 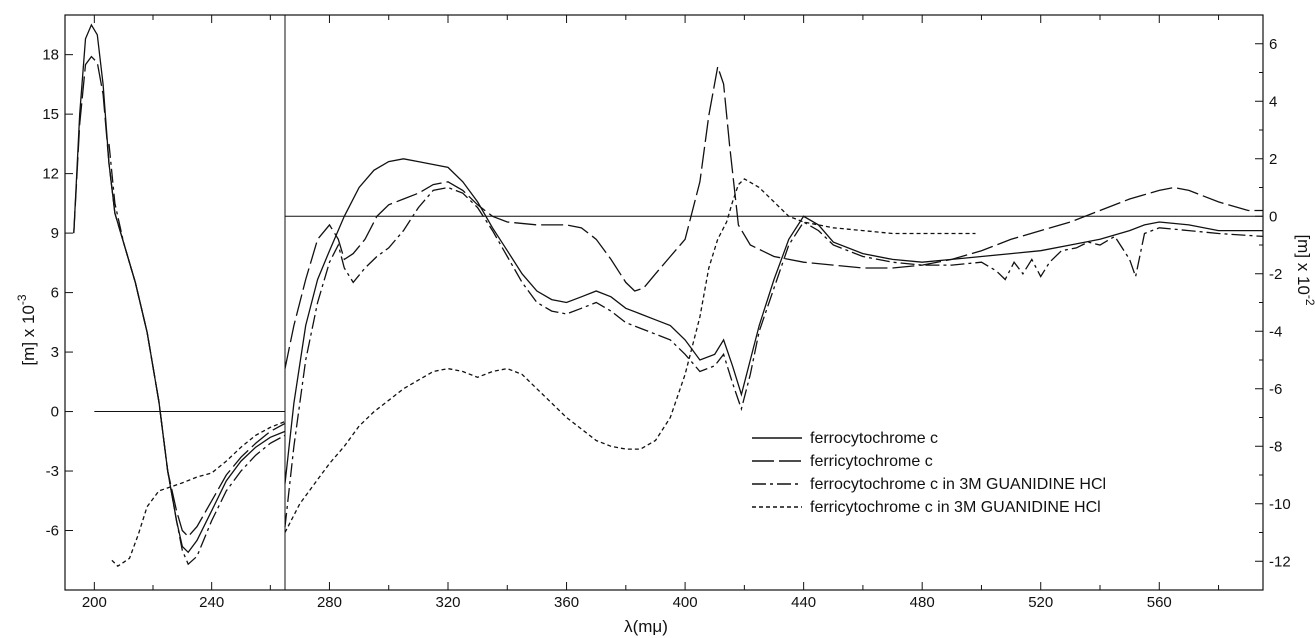 What do you see at coordinates (958, 484) in the screenshot?
I see `legend-label: ferrocytochrome c in 3M GUANIDINE HCl` at bounding box center [958, 484].